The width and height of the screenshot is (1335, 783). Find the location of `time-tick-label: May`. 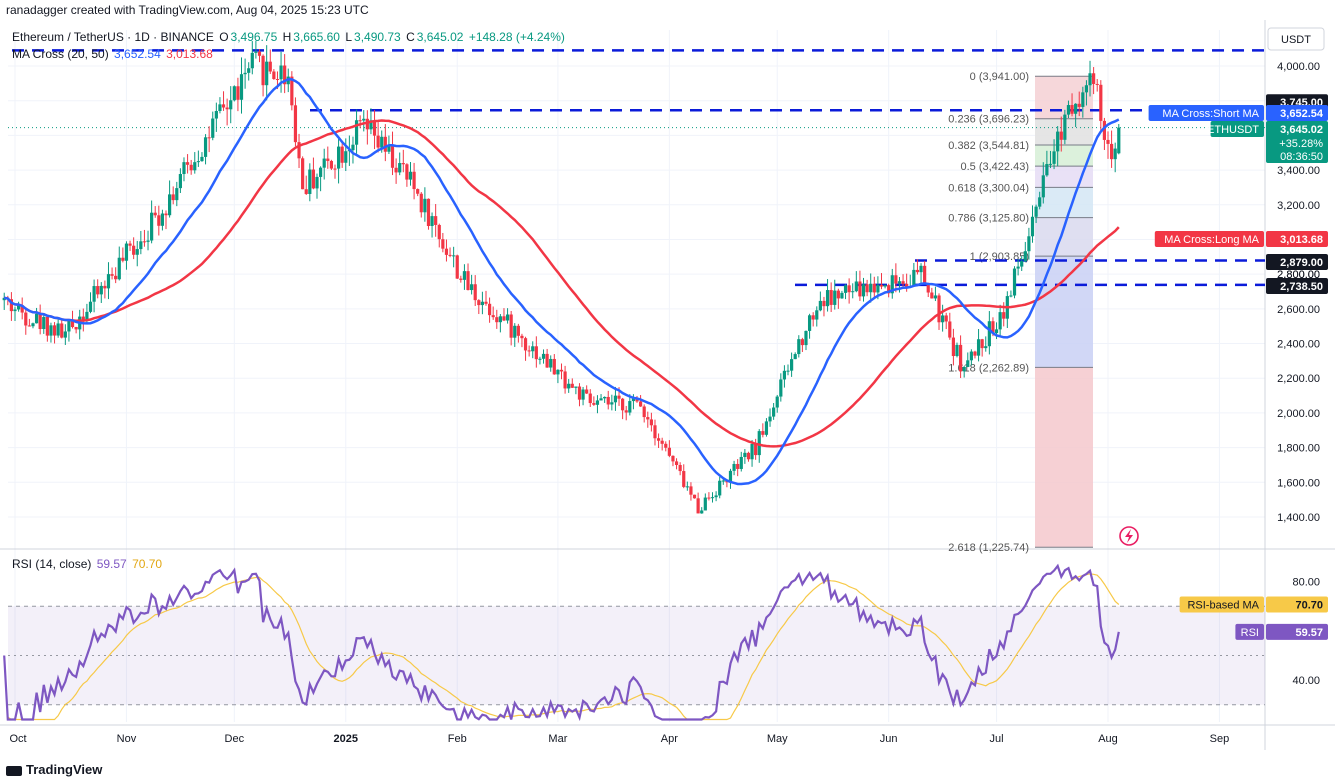

time-tick-label: May is located at coordinates (777, 739).